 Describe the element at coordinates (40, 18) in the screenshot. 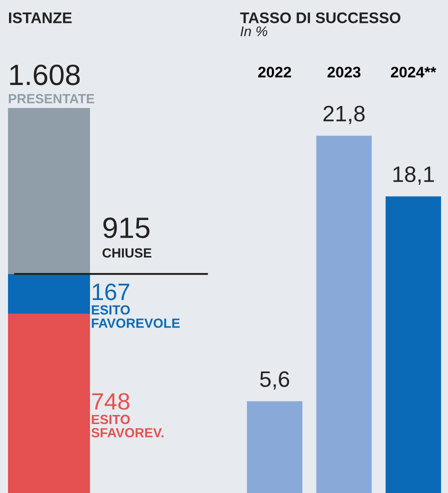

I see `chart-title: ISTANZE` at that location.